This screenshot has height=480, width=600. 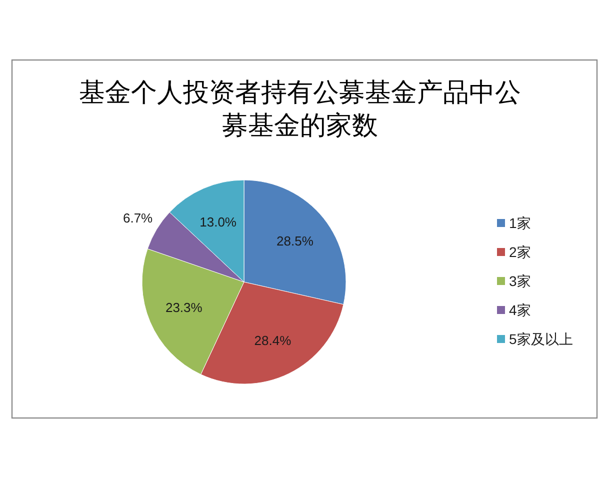 I want to click on chart-title: 基金个人投资者持有公募基金产品中公募基金的家数, so click(x=300, y=108).